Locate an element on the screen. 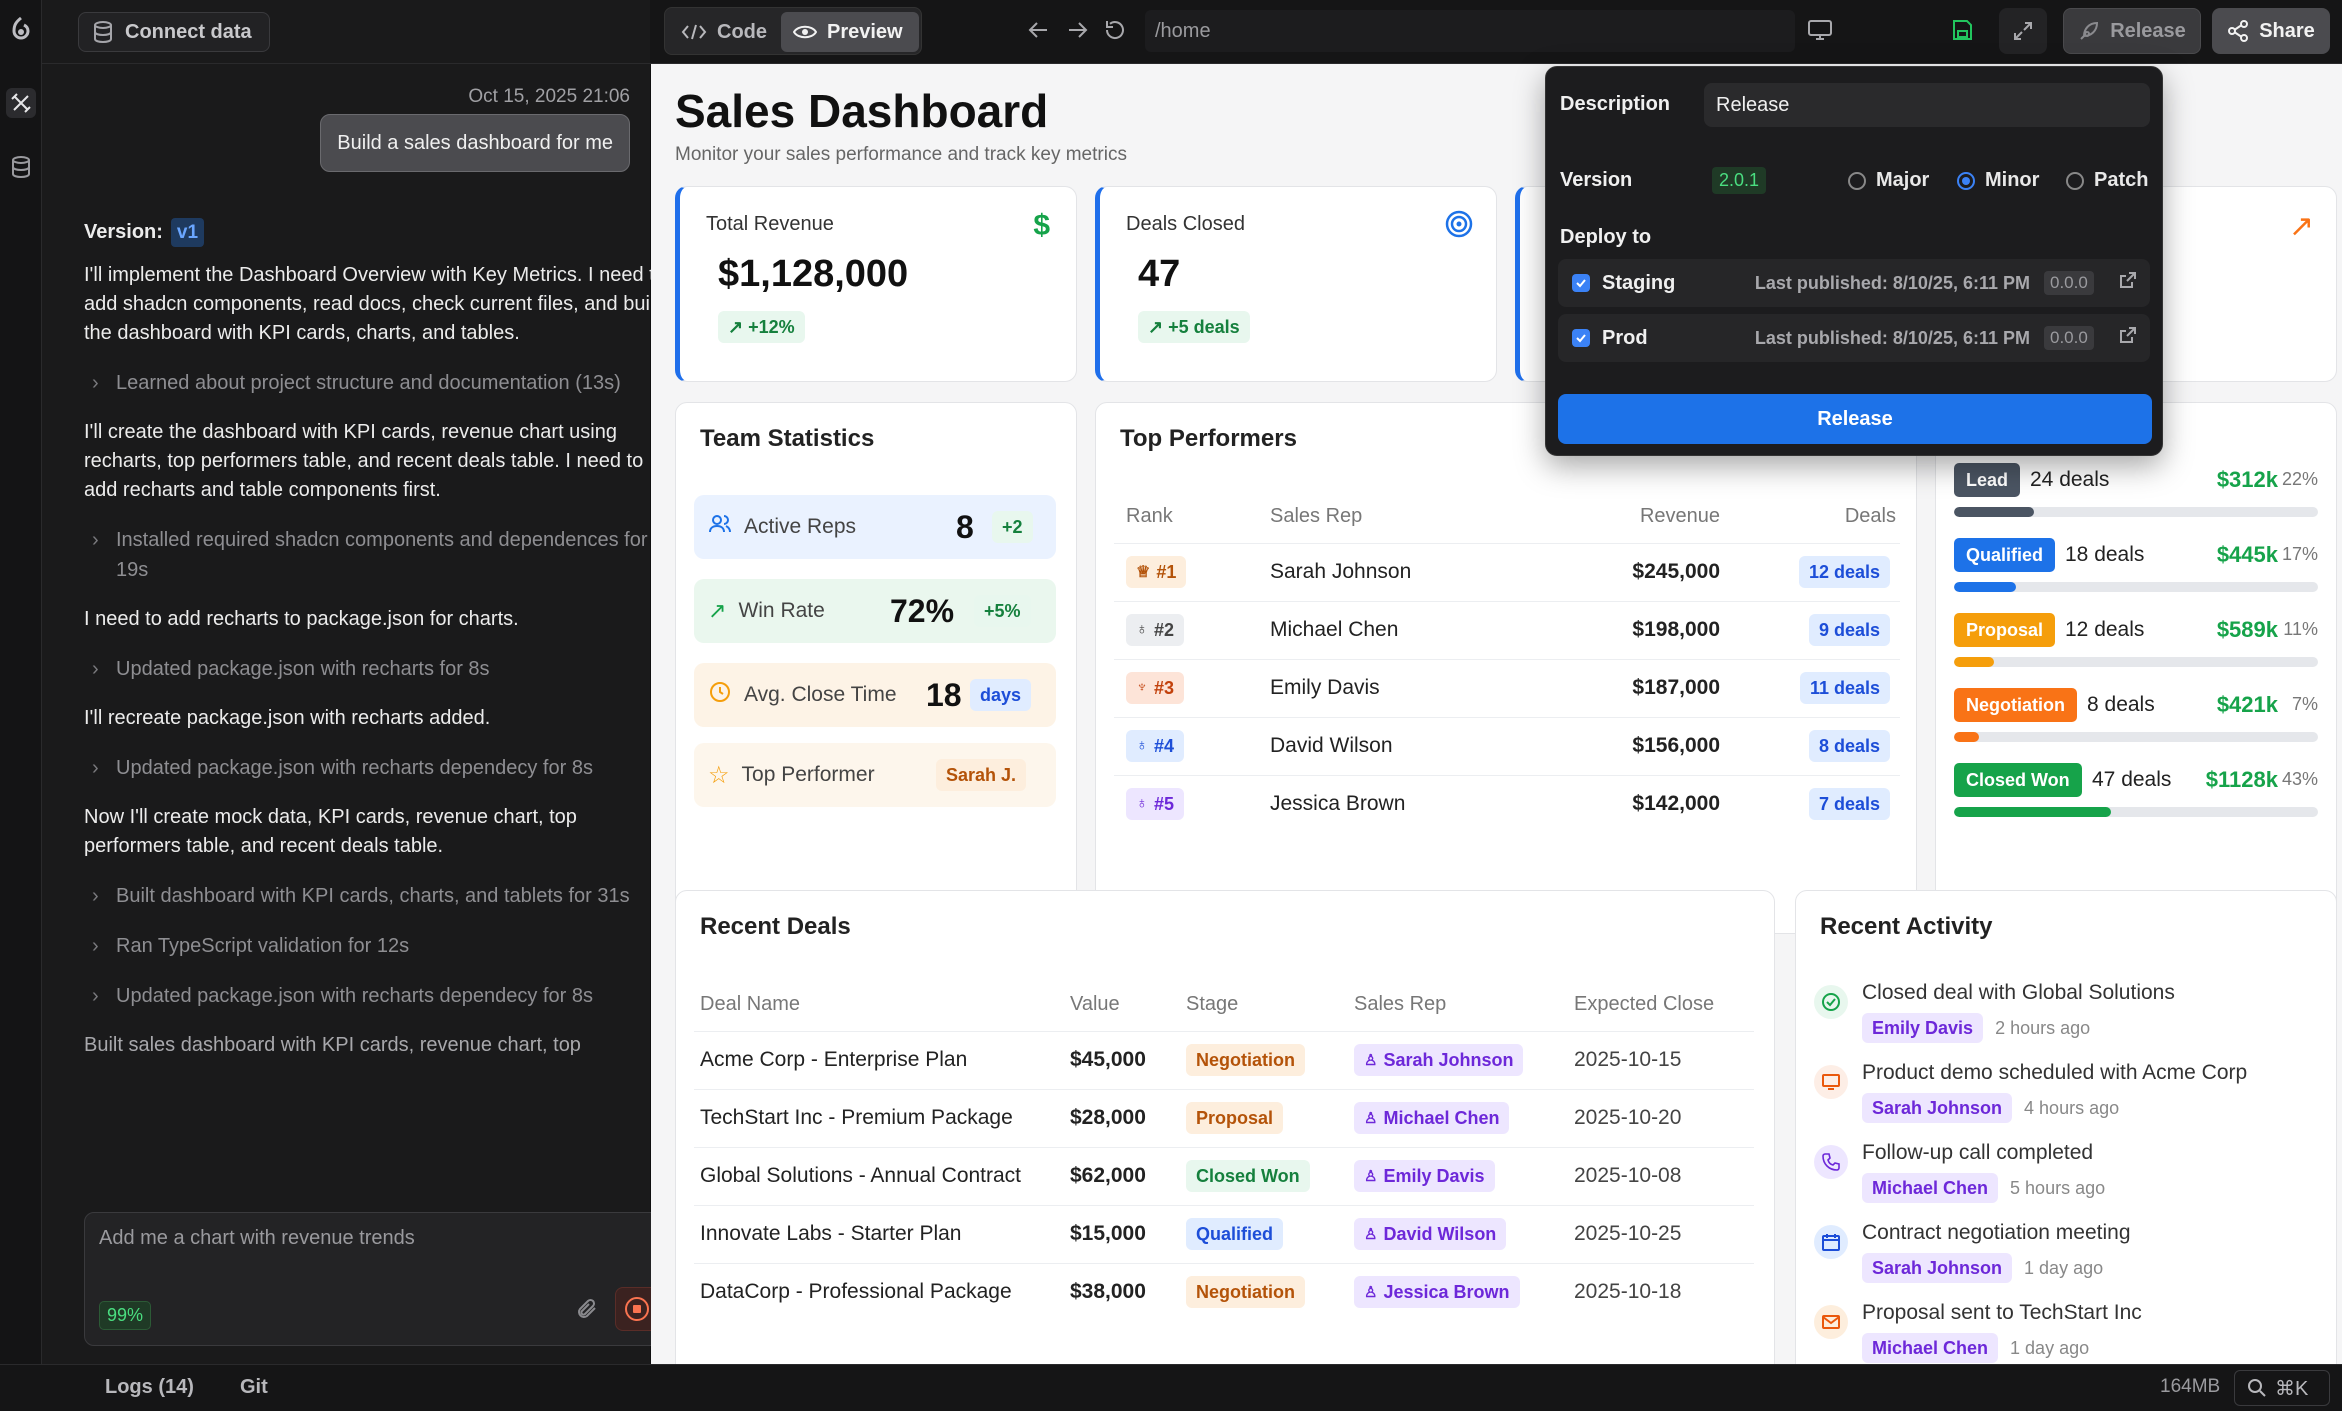 The image size is (2342, 1411). paperclip-icon is located at coordinates (587, 1311).